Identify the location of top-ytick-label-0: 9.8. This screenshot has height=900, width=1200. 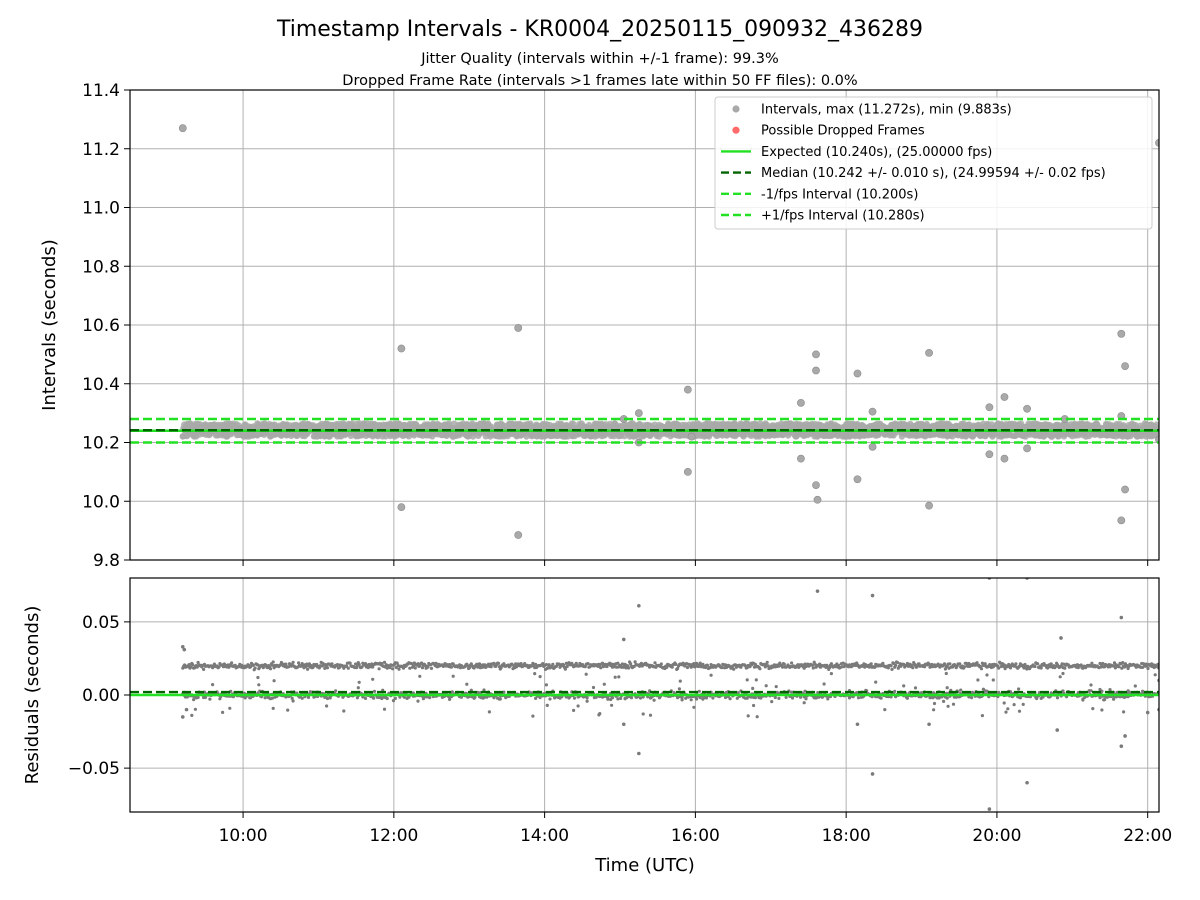
(106, 561).